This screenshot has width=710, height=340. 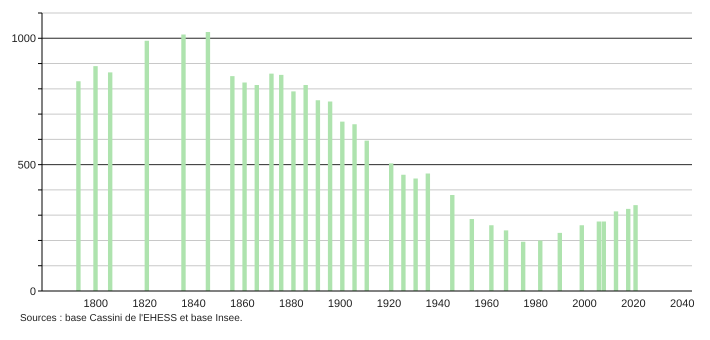 I want to click on y-tick-label: 500, so click(x=27, y=166).